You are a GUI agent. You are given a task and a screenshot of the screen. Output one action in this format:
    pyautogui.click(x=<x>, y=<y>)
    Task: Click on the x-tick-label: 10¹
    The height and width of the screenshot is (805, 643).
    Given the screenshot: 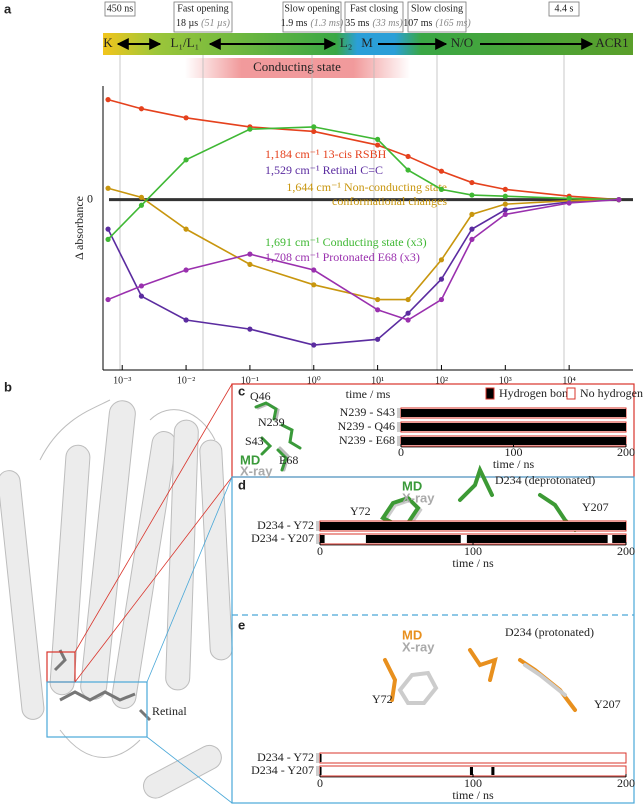 What is the action you would take?
    pyautogui.click(x=377, y=380)
    